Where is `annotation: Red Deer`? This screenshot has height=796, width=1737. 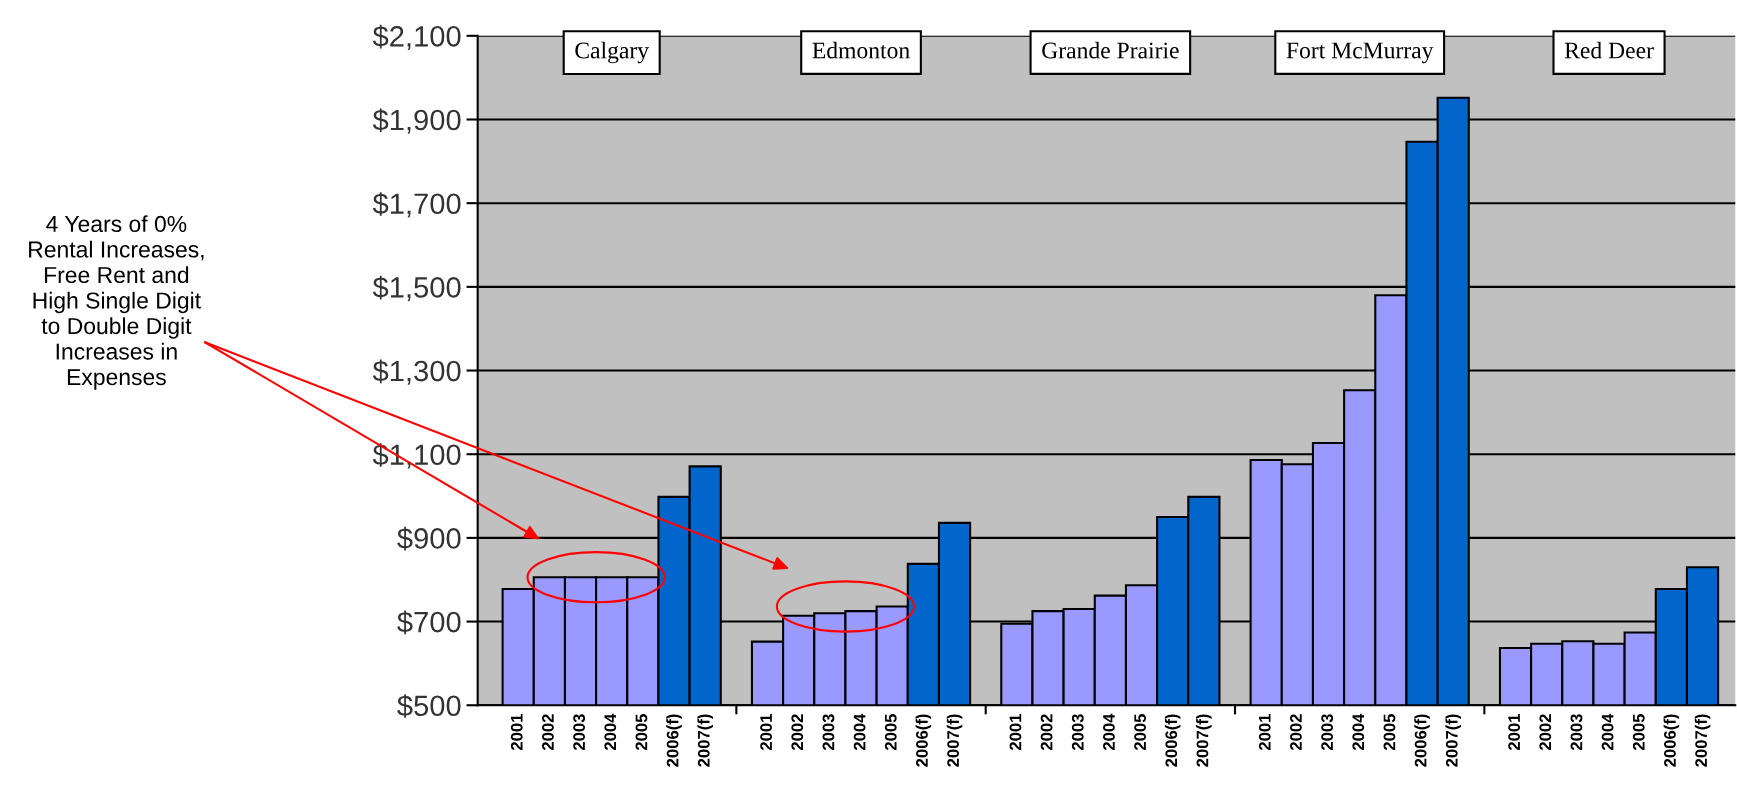 annotation: Red Deer is located at coordinates (1609, 50).